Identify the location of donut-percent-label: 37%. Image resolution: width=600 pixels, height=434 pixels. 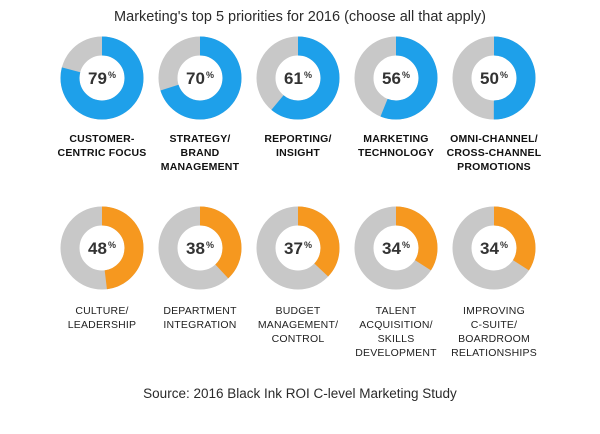
(298, 249).